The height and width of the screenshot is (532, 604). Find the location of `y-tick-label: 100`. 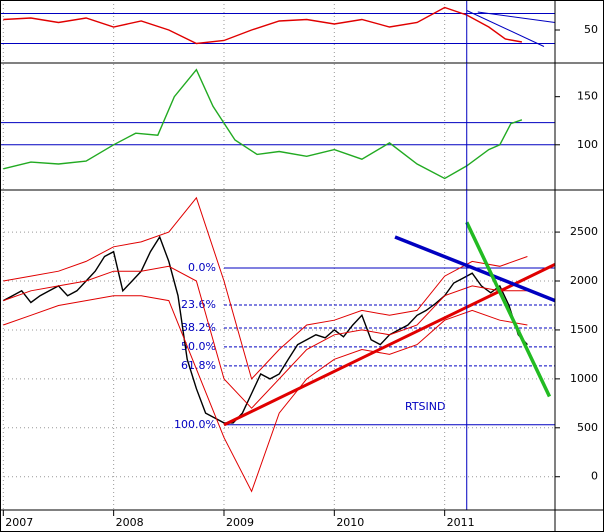

y-tick-label: 100 is located at coordinates (587, 144).